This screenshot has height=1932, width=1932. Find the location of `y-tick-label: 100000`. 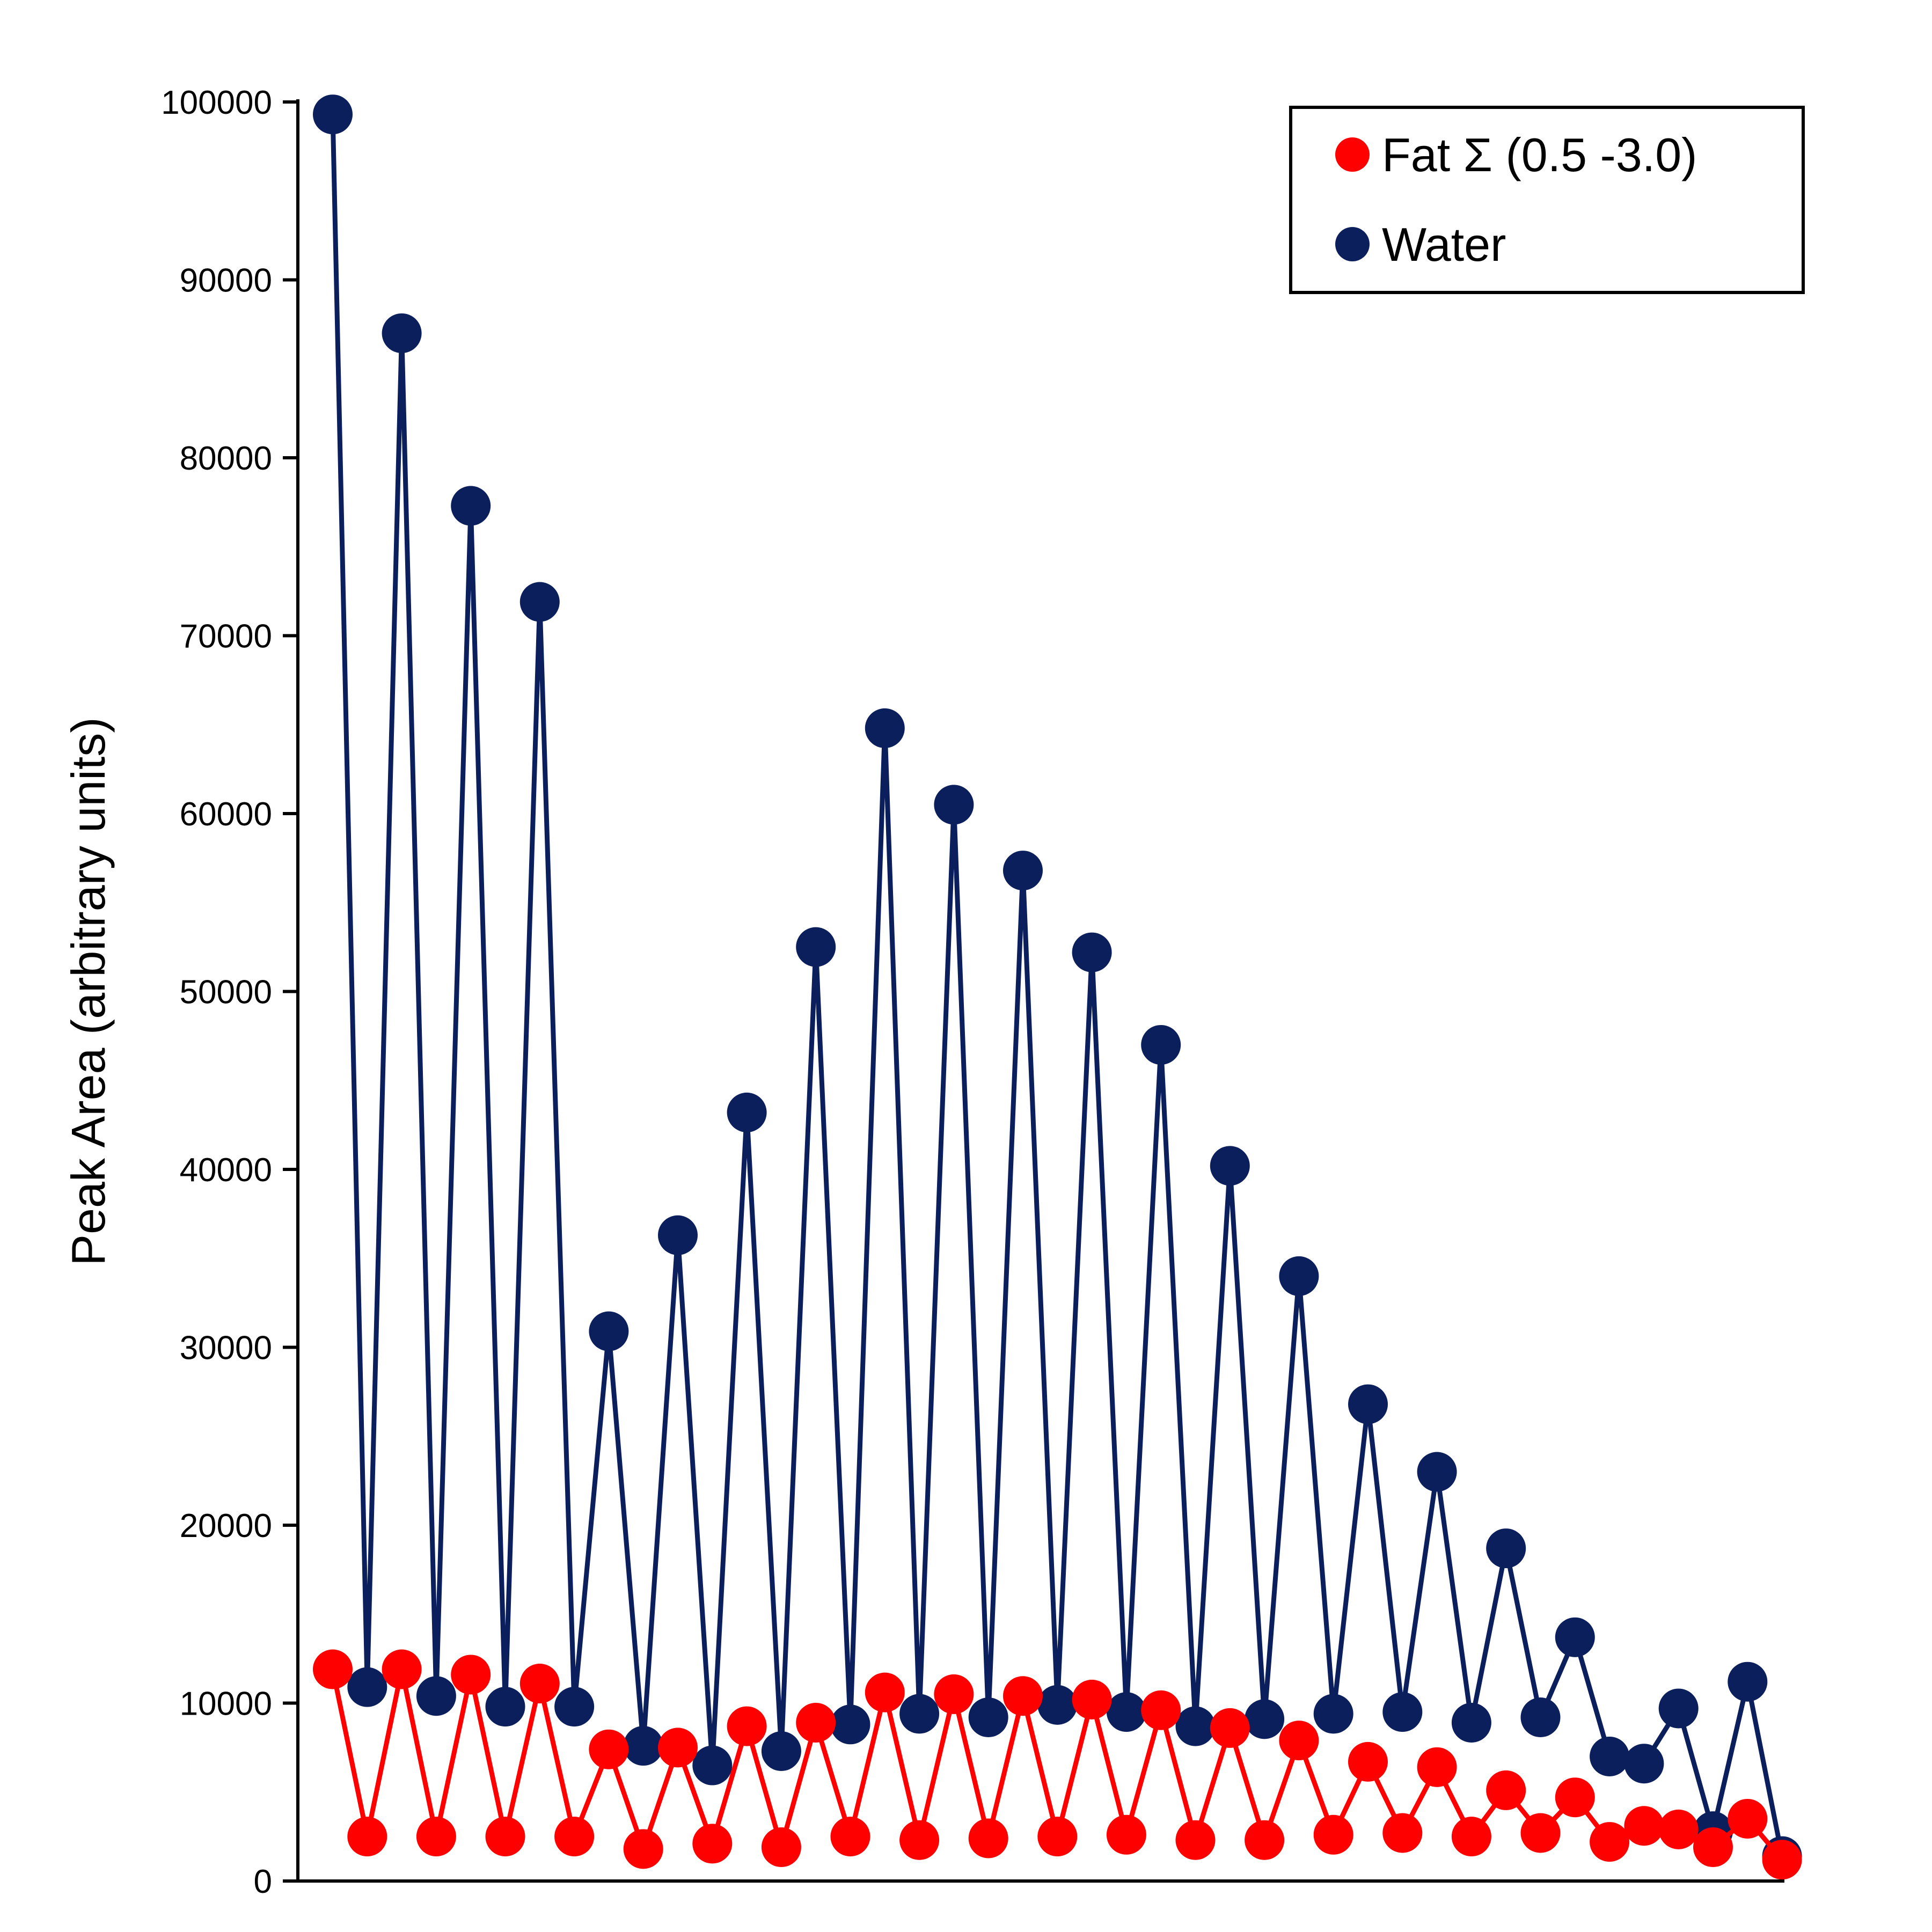

y-tick-label: 100000 is located at coordinates (216, 102).